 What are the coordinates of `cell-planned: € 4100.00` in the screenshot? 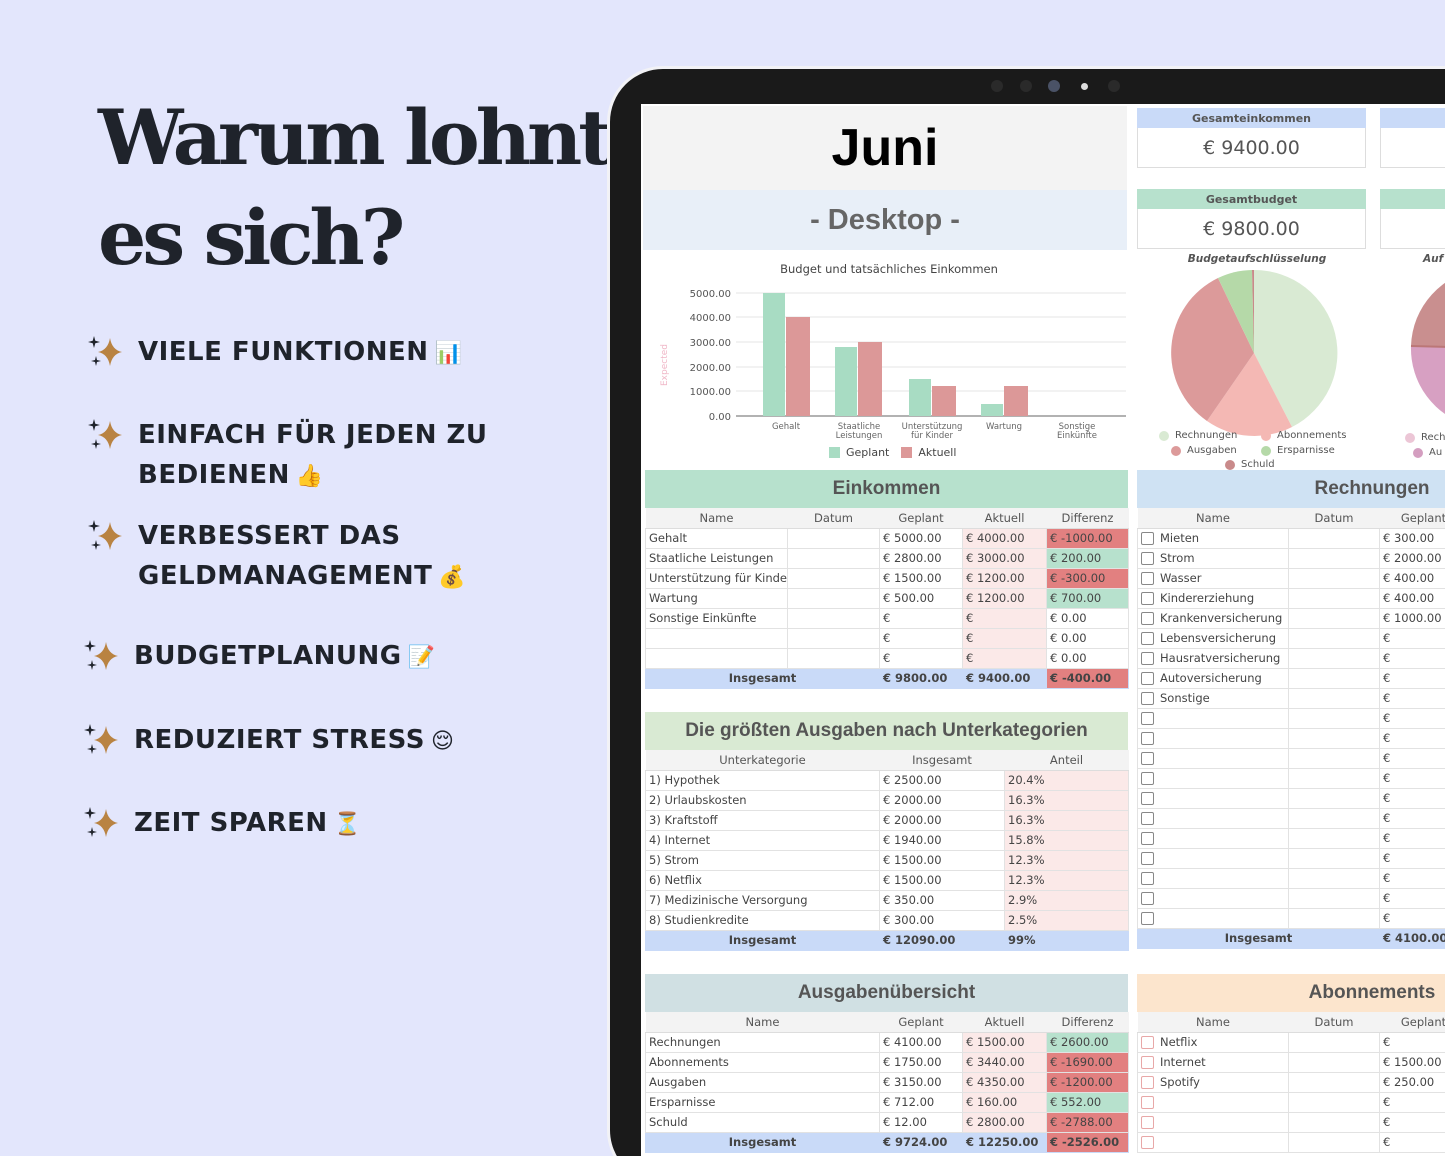 It's located at (921, 1042).